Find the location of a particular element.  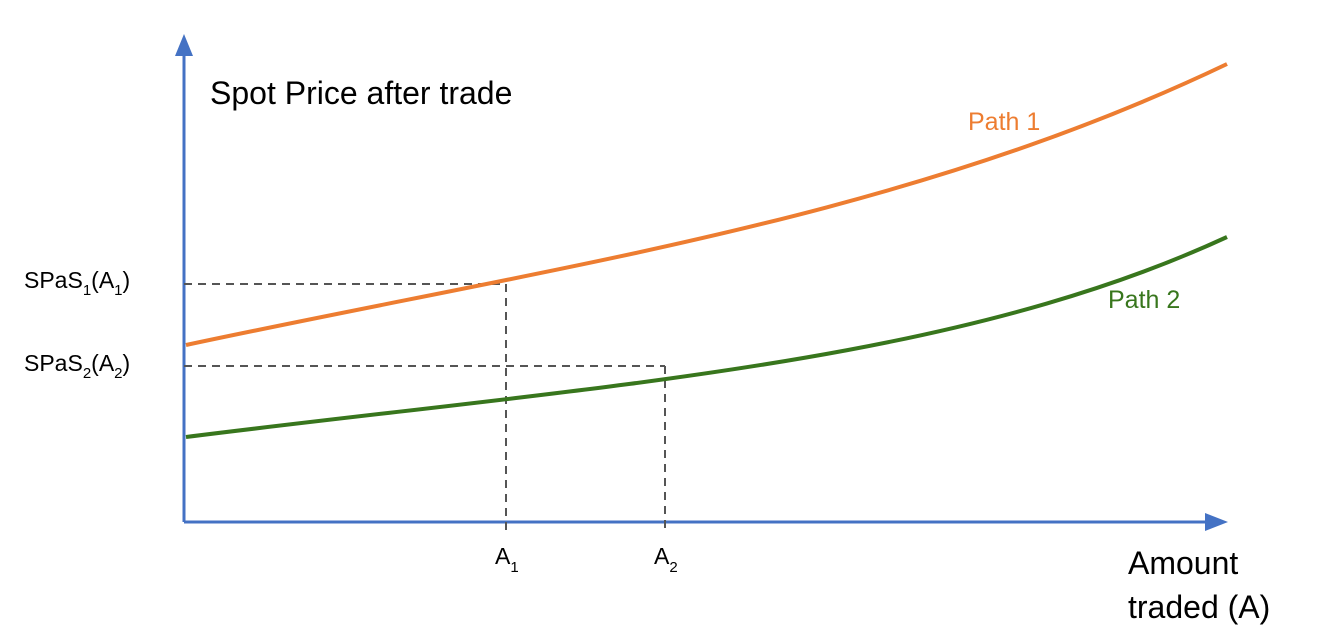

y-tick-spas2: SPaS2(A2) is located at coordinates (77, 366).